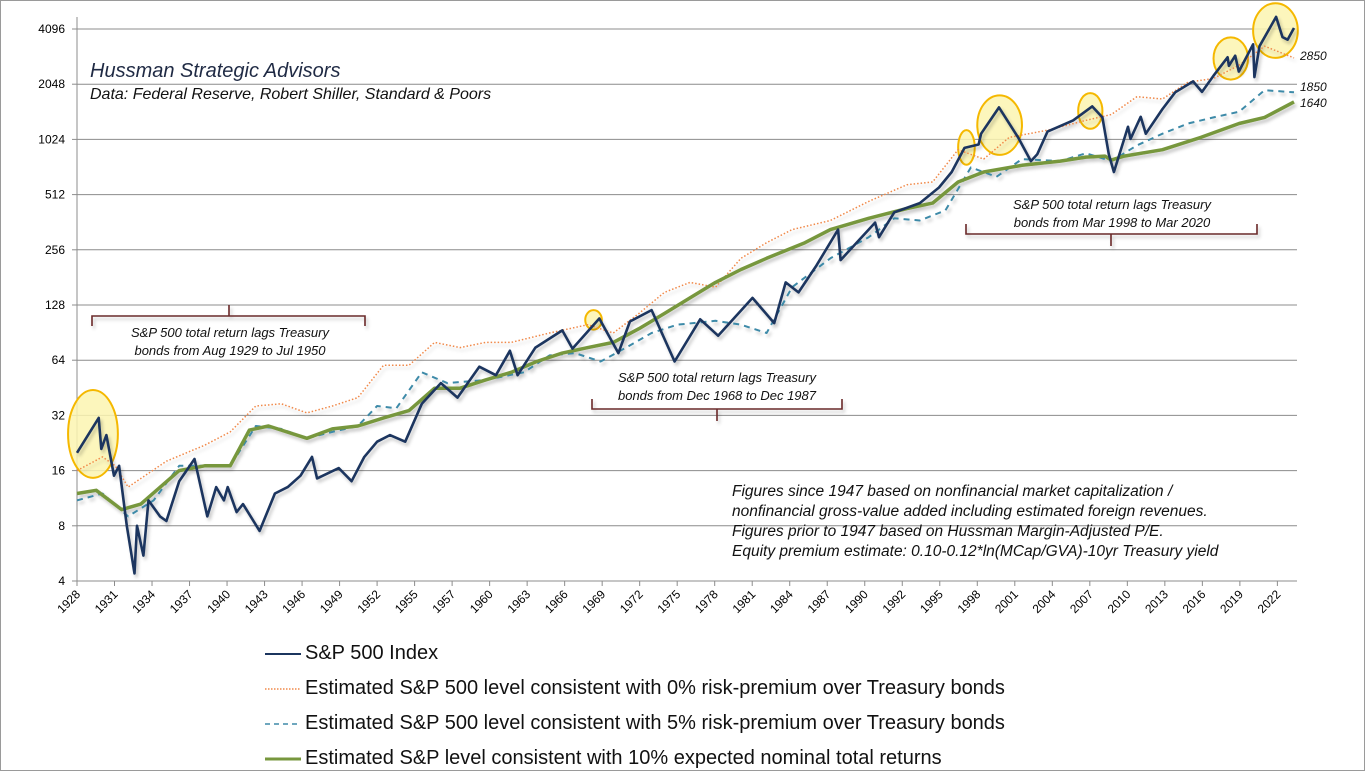 This screenshot has height=776, width=1365. What do you see at coordinates (230, 350) in the screenshot?
I see `annotation-line: bonds from Aug 1929 to Jul 1950` at bounding box center [230, 350].